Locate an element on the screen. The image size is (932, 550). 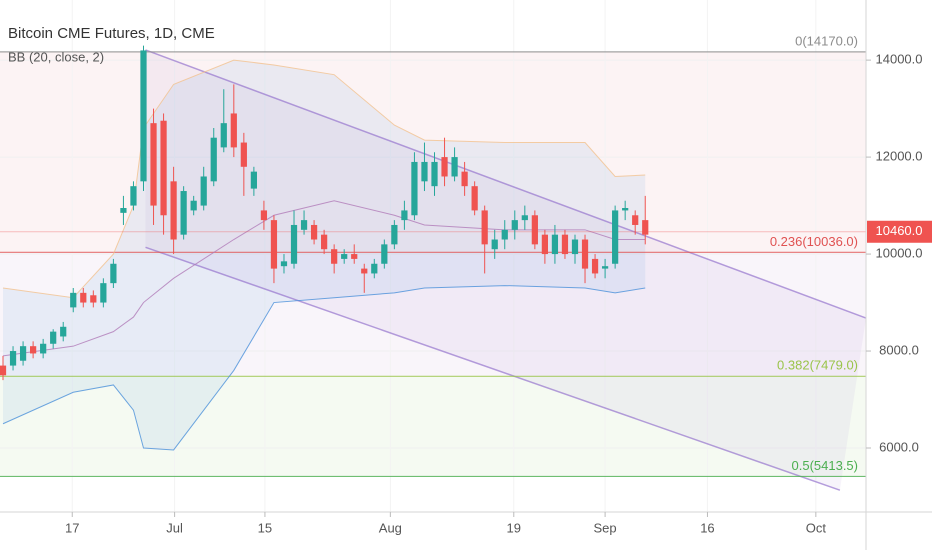
fib-label: 0.236(10036.0) is located at coordinates (814, 241).